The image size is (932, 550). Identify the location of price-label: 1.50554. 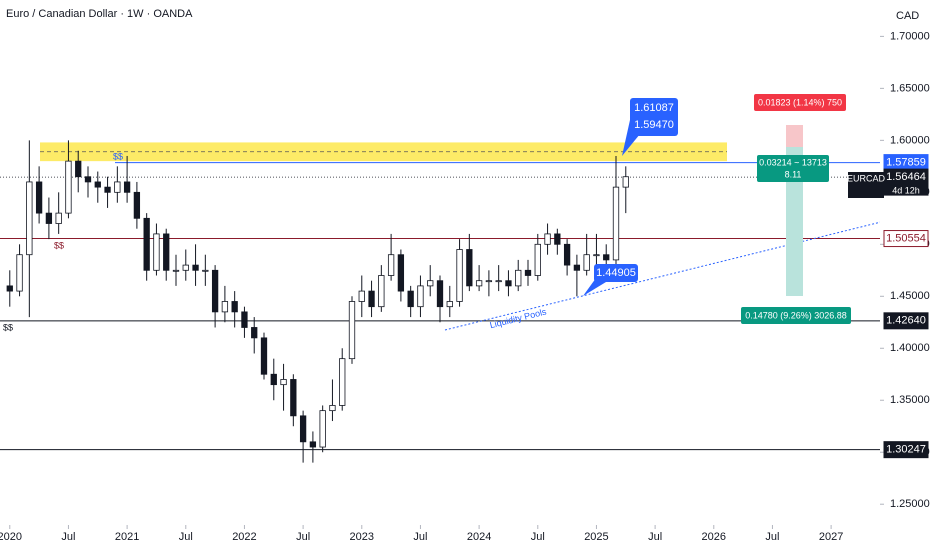
(906, 238).